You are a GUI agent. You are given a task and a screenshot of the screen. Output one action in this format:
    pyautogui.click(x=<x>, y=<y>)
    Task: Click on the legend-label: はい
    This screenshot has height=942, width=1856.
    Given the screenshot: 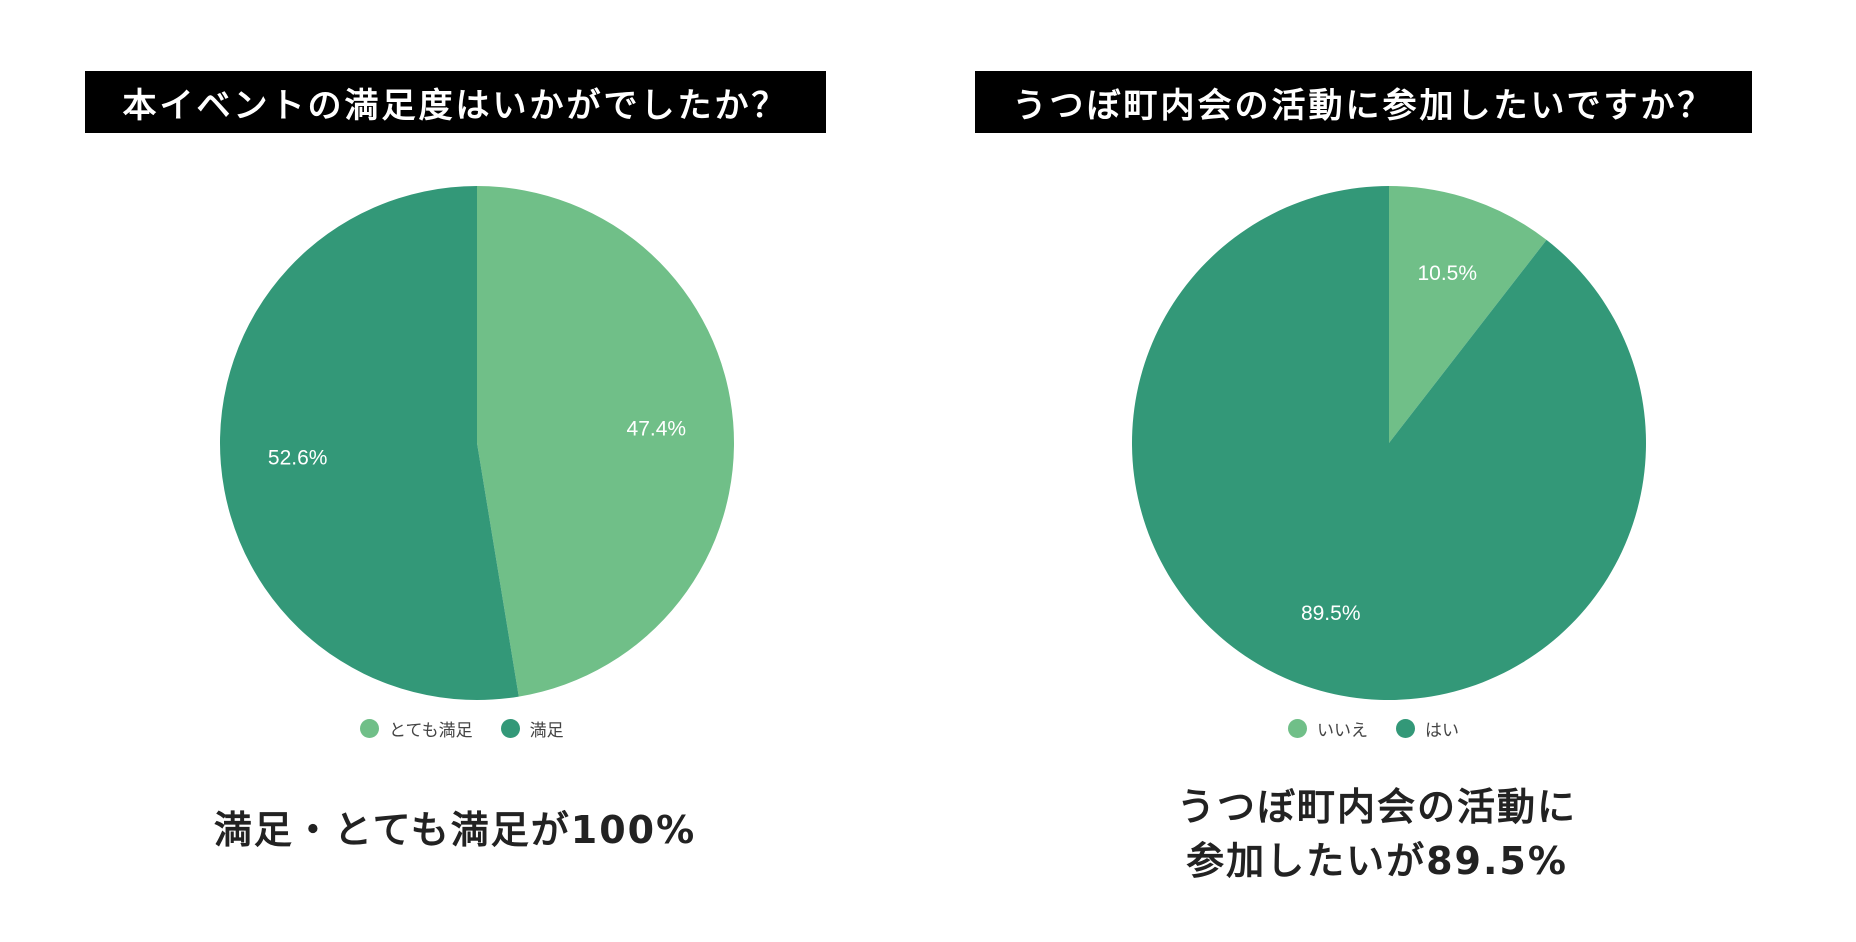 What is the action you would take?
    pyautogui.click(x=1442, y=730)
    